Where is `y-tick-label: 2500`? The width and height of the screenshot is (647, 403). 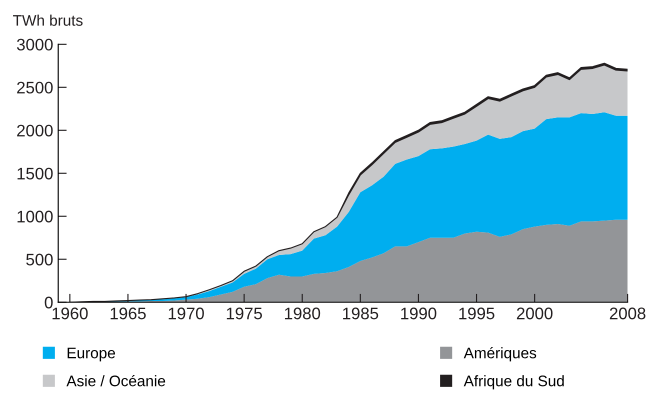 y-tick-label: 2500 is located at coordinates (35, 88).